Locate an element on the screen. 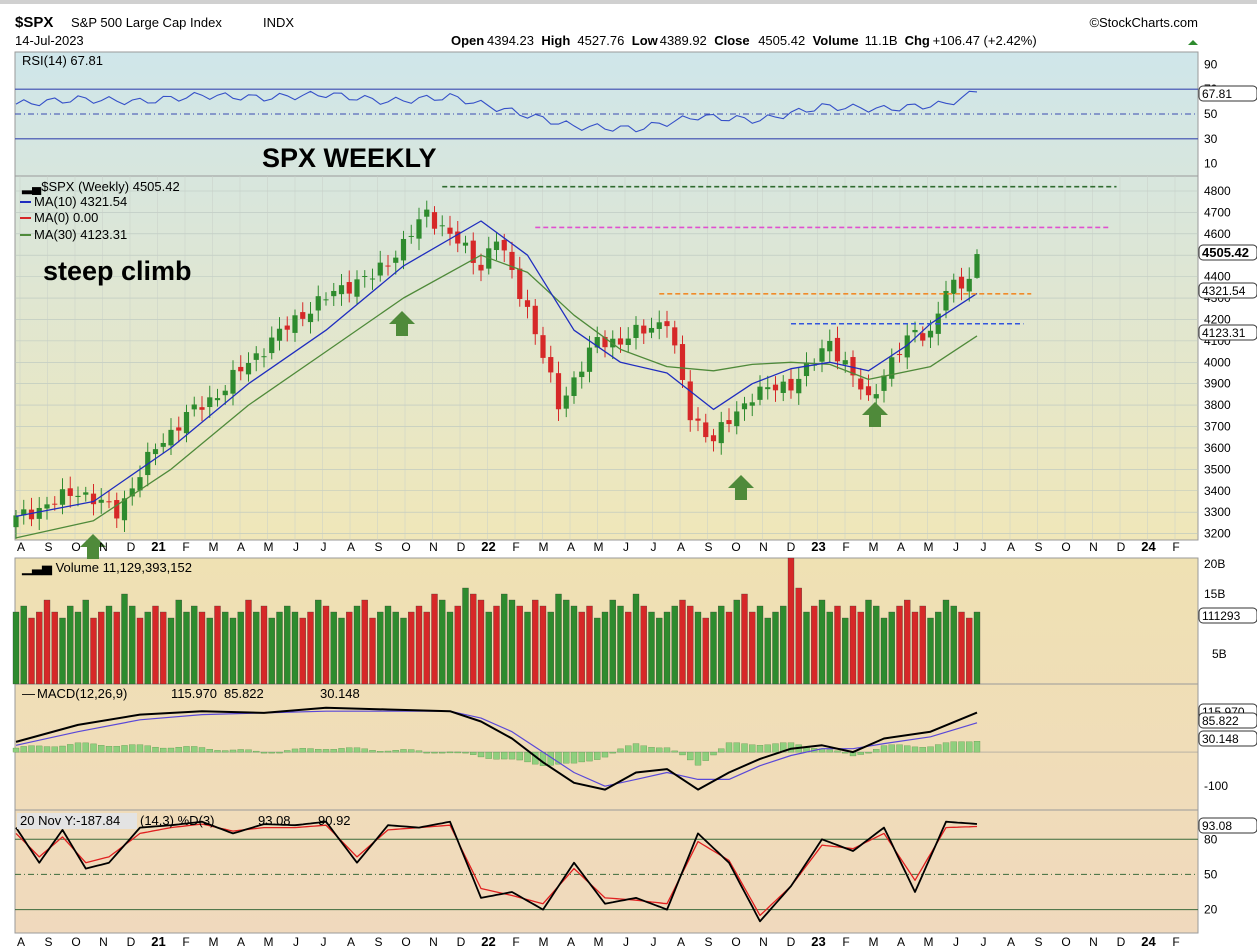  price-legend-ma30: MA(30) 4123.31 is located at coordinates (80, 234).